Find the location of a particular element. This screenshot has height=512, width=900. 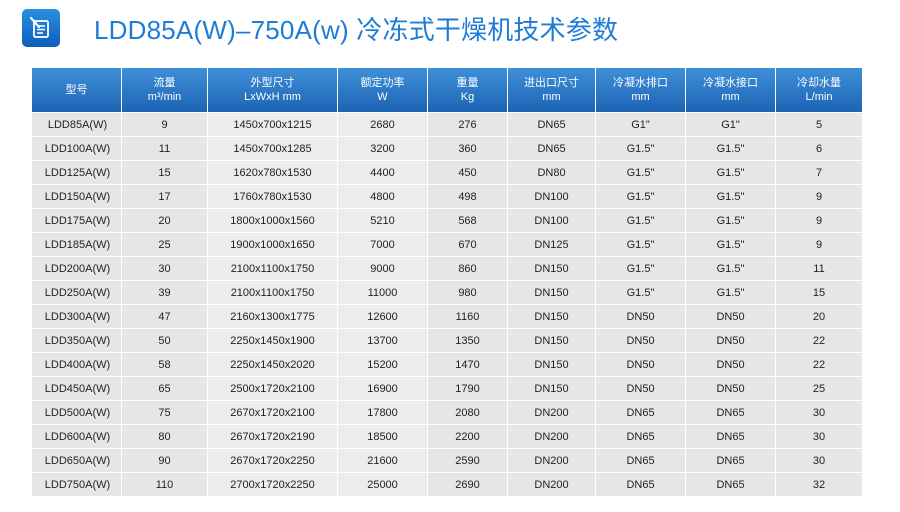

table-cell: 980 is located at coordinates (468, 292).